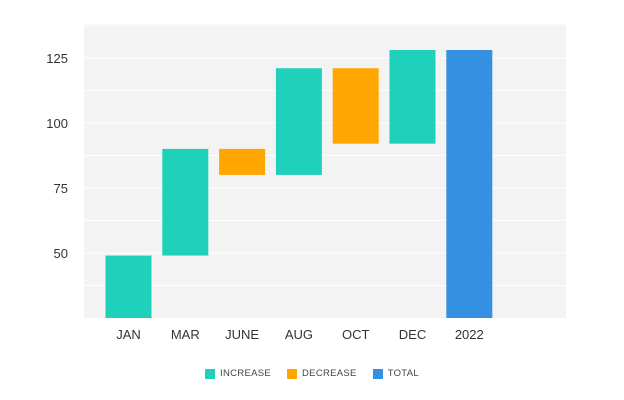  I want to click on legend-label: INCREASE, so click(246, 373).